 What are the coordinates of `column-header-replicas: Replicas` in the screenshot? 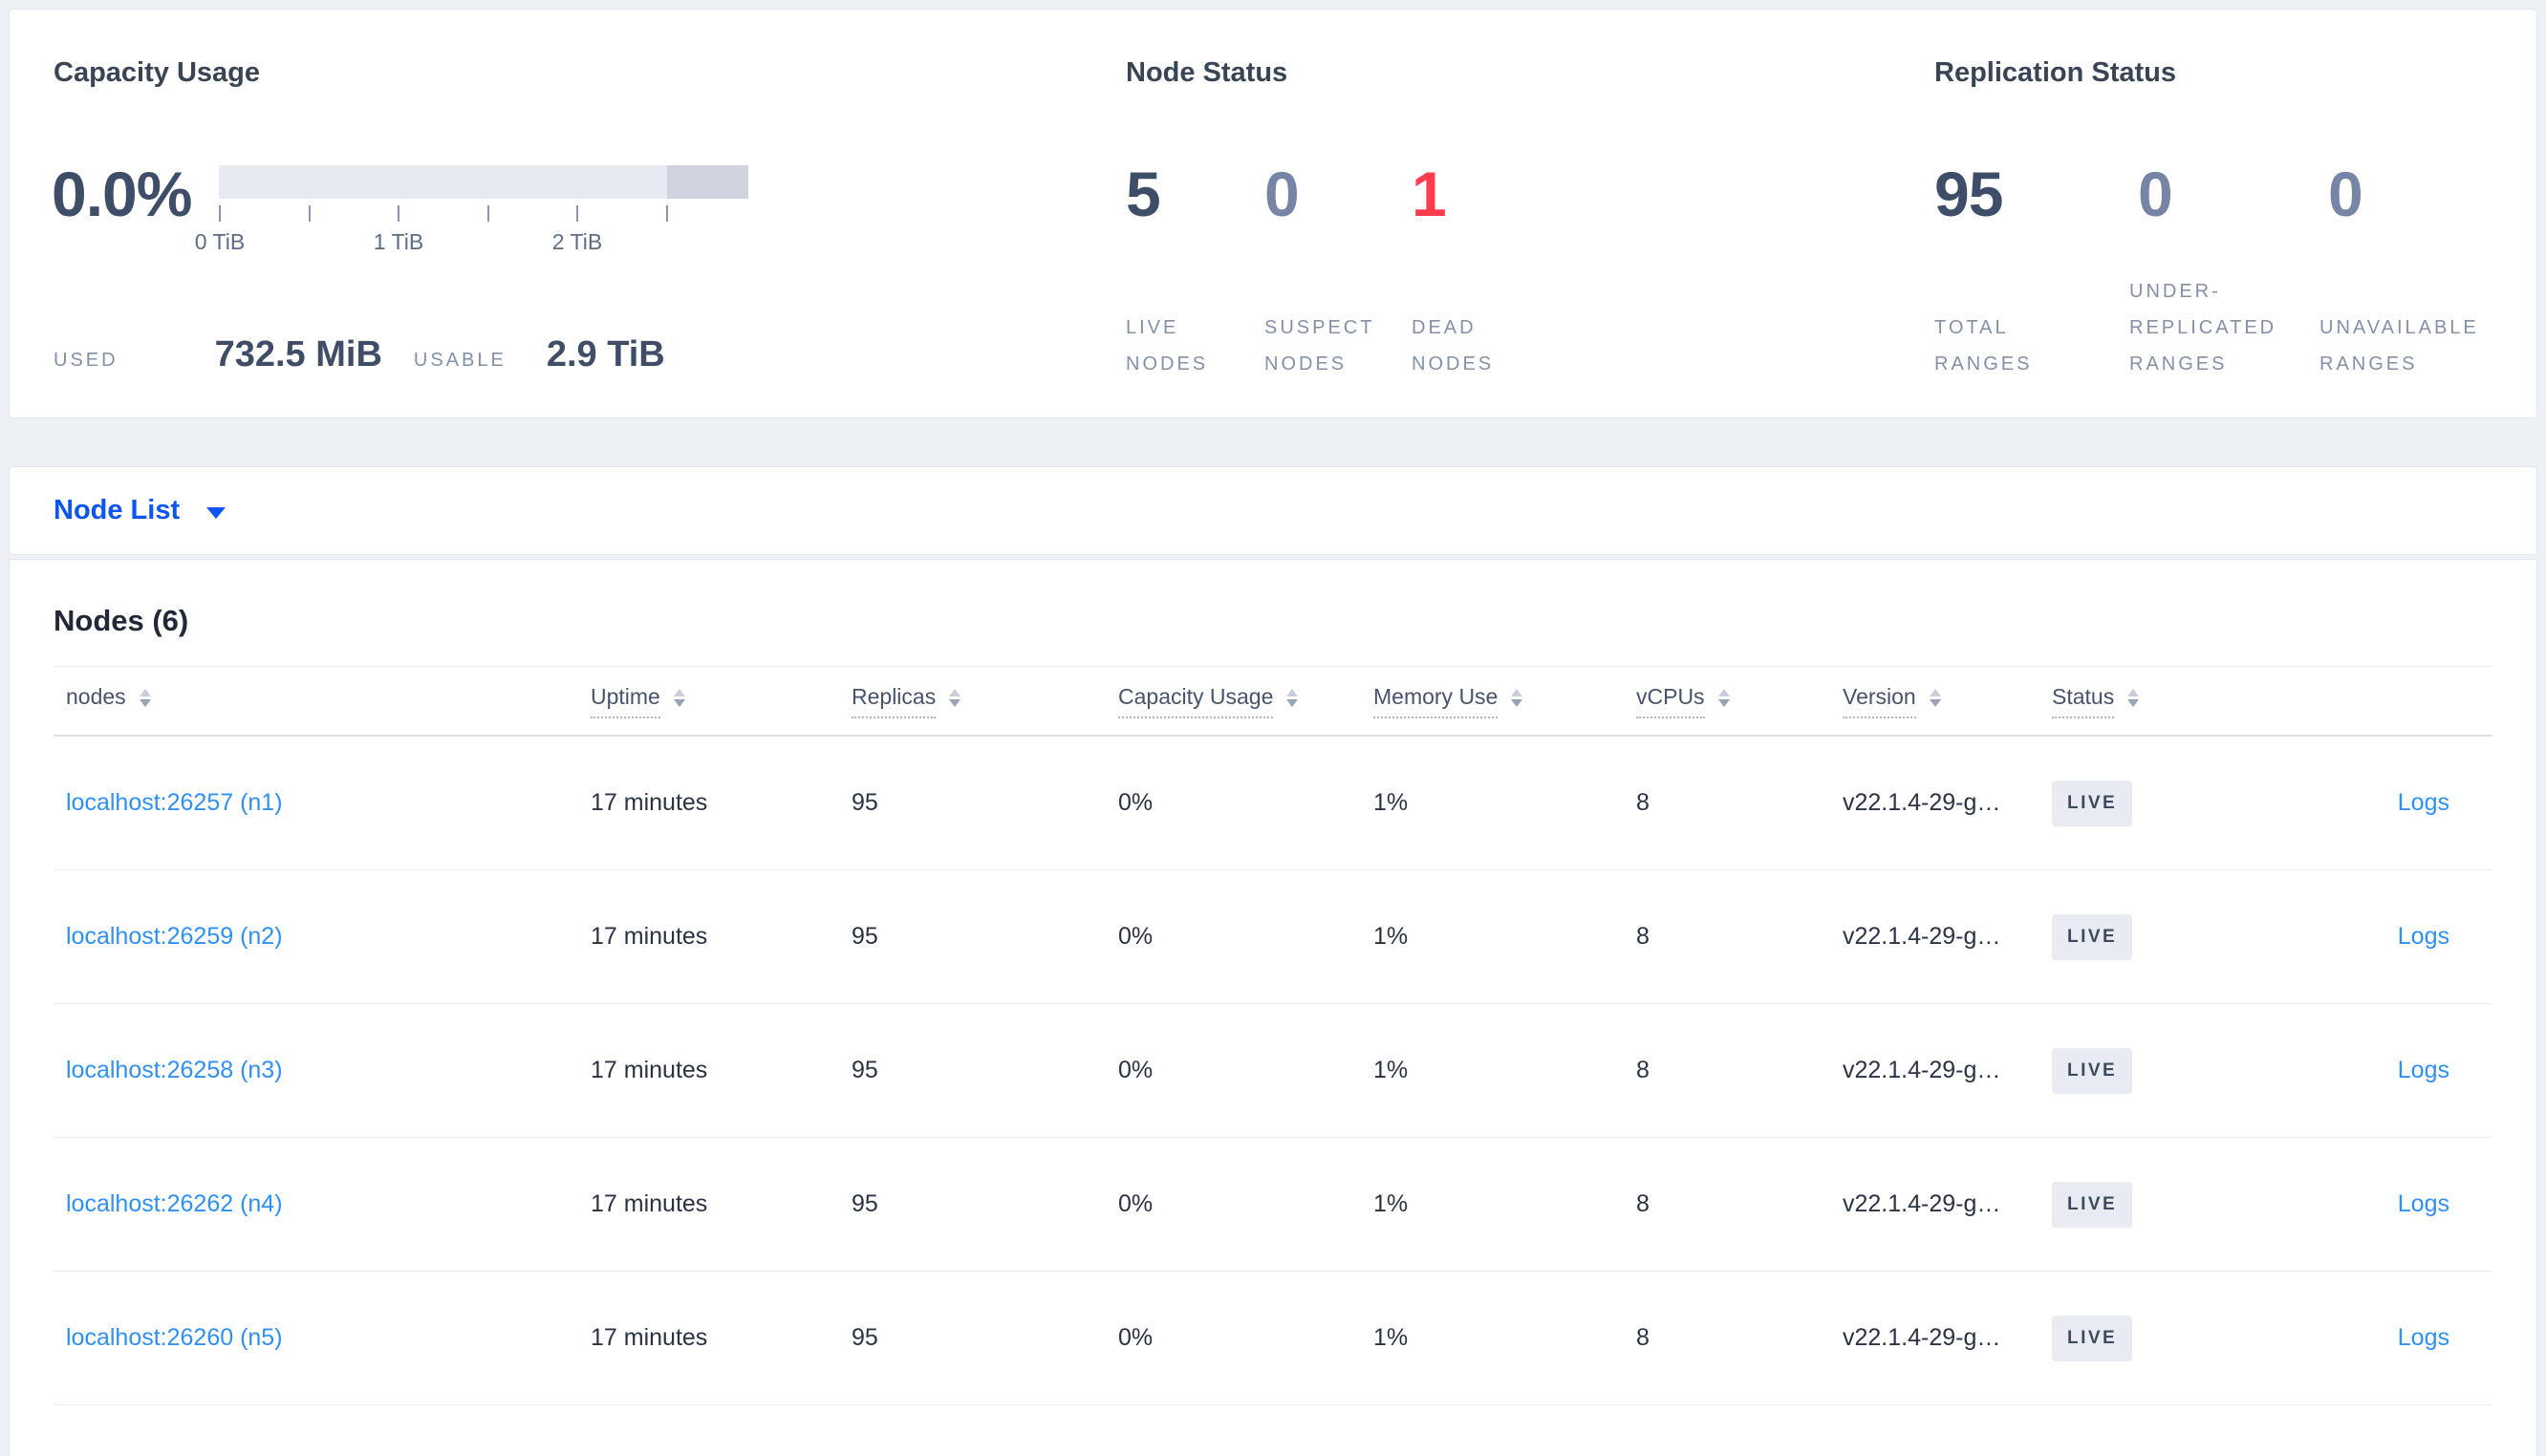 It's located at (906, 701).